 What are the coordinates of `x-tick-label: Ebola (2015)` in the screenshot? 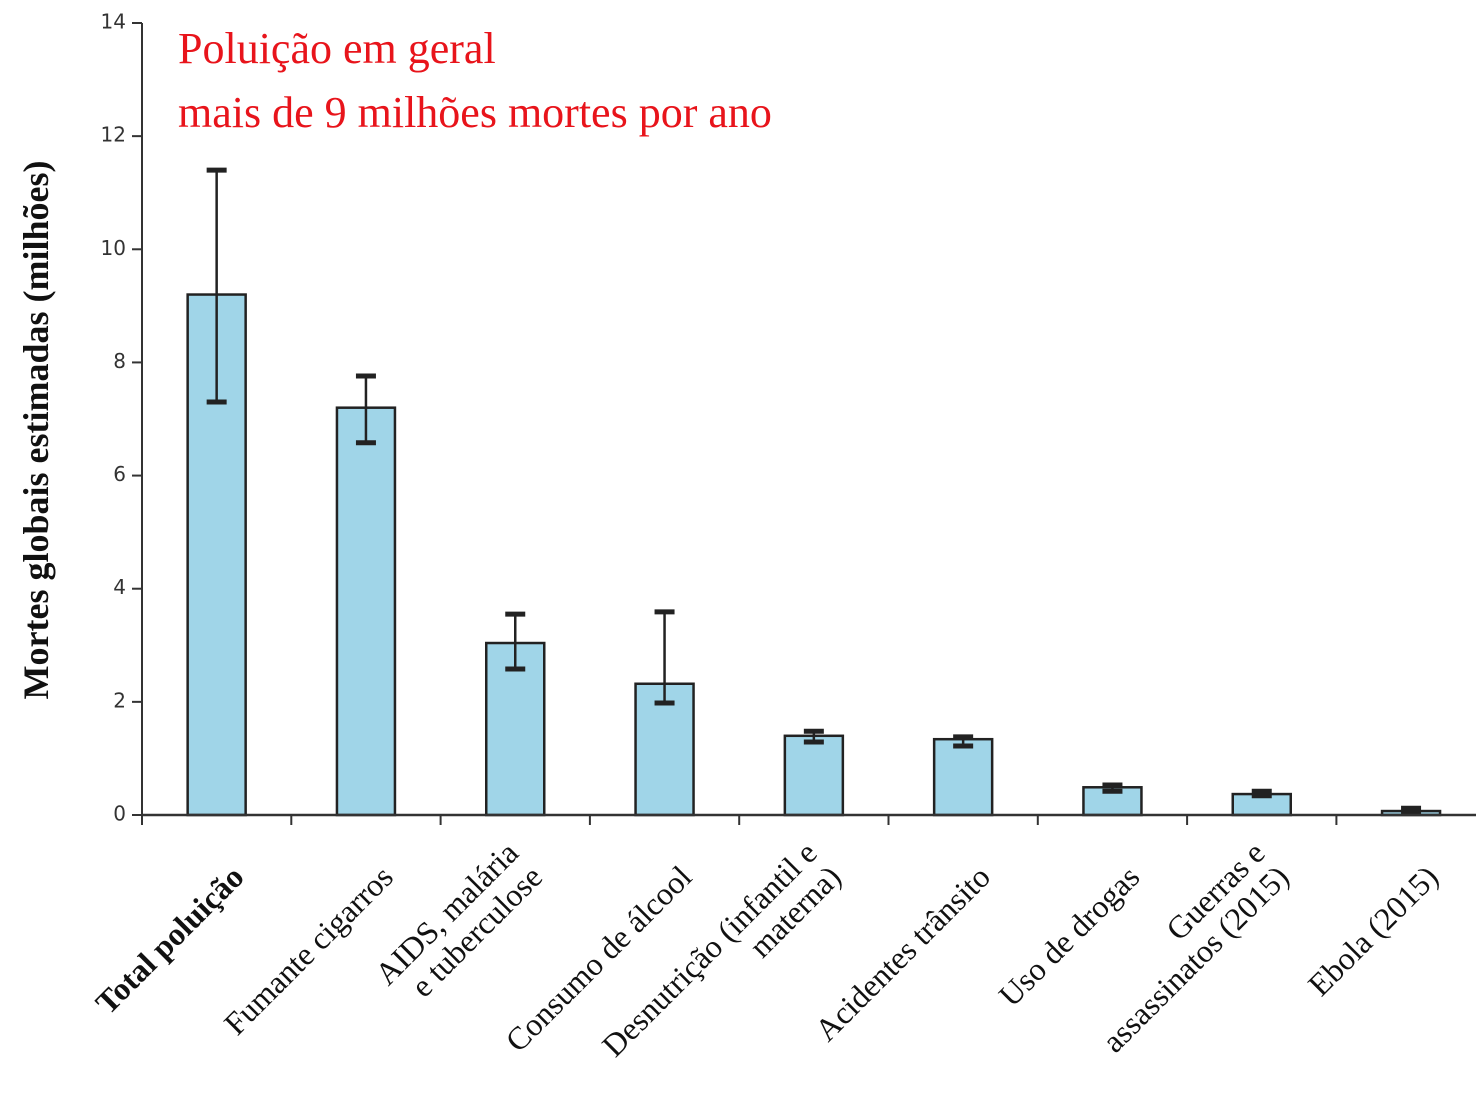 It's located at (1373, 930).